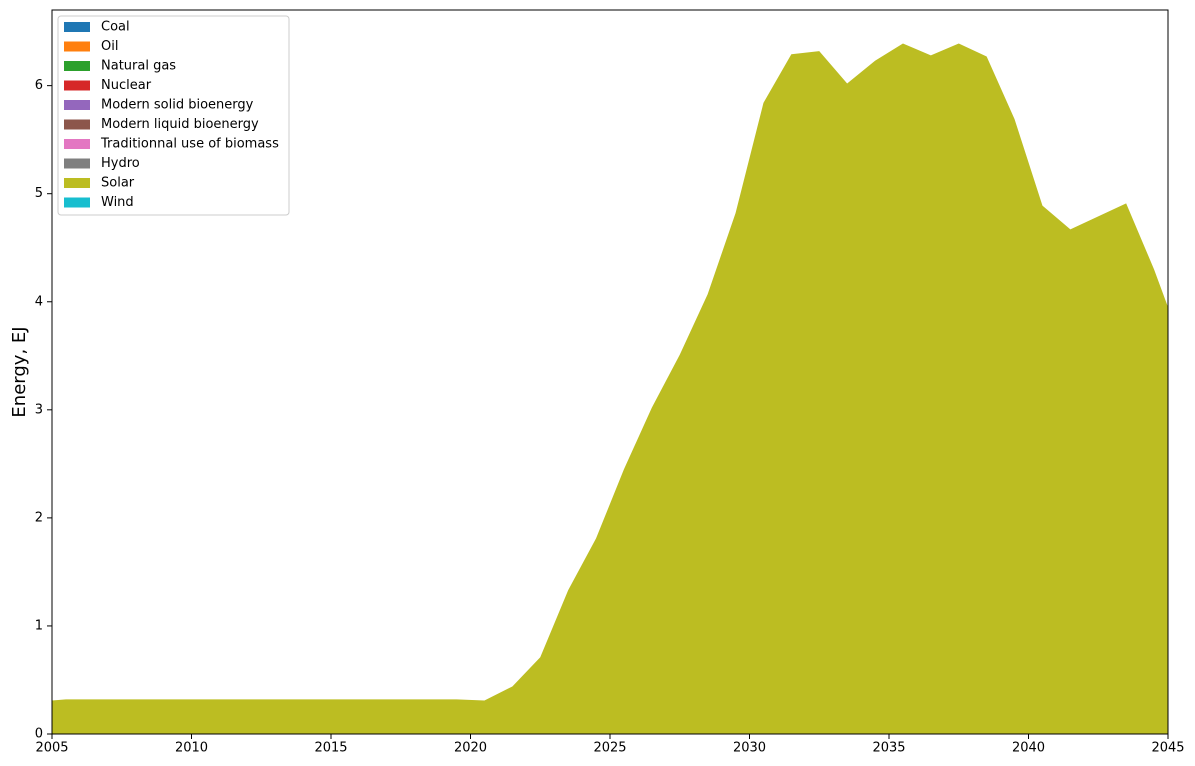  I want to click on x-tick-label: 2010, so click(191, 748).